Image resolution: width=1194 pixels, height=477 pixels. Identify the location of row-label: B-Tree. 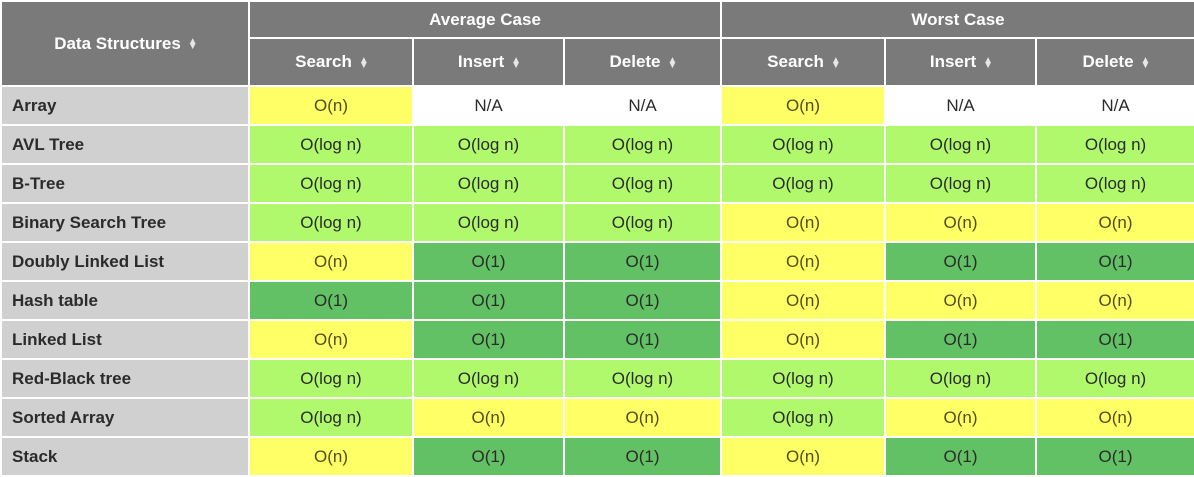
(125, 183).